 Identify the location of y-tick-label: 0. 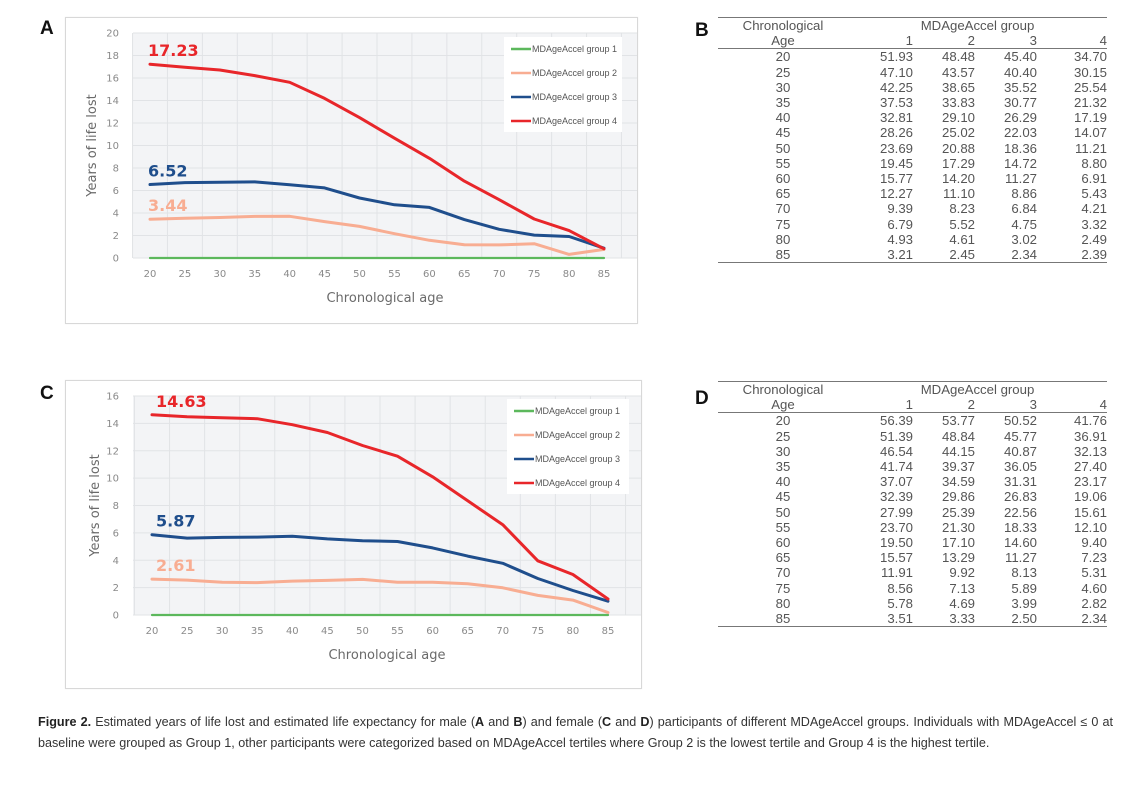
(116, 259).